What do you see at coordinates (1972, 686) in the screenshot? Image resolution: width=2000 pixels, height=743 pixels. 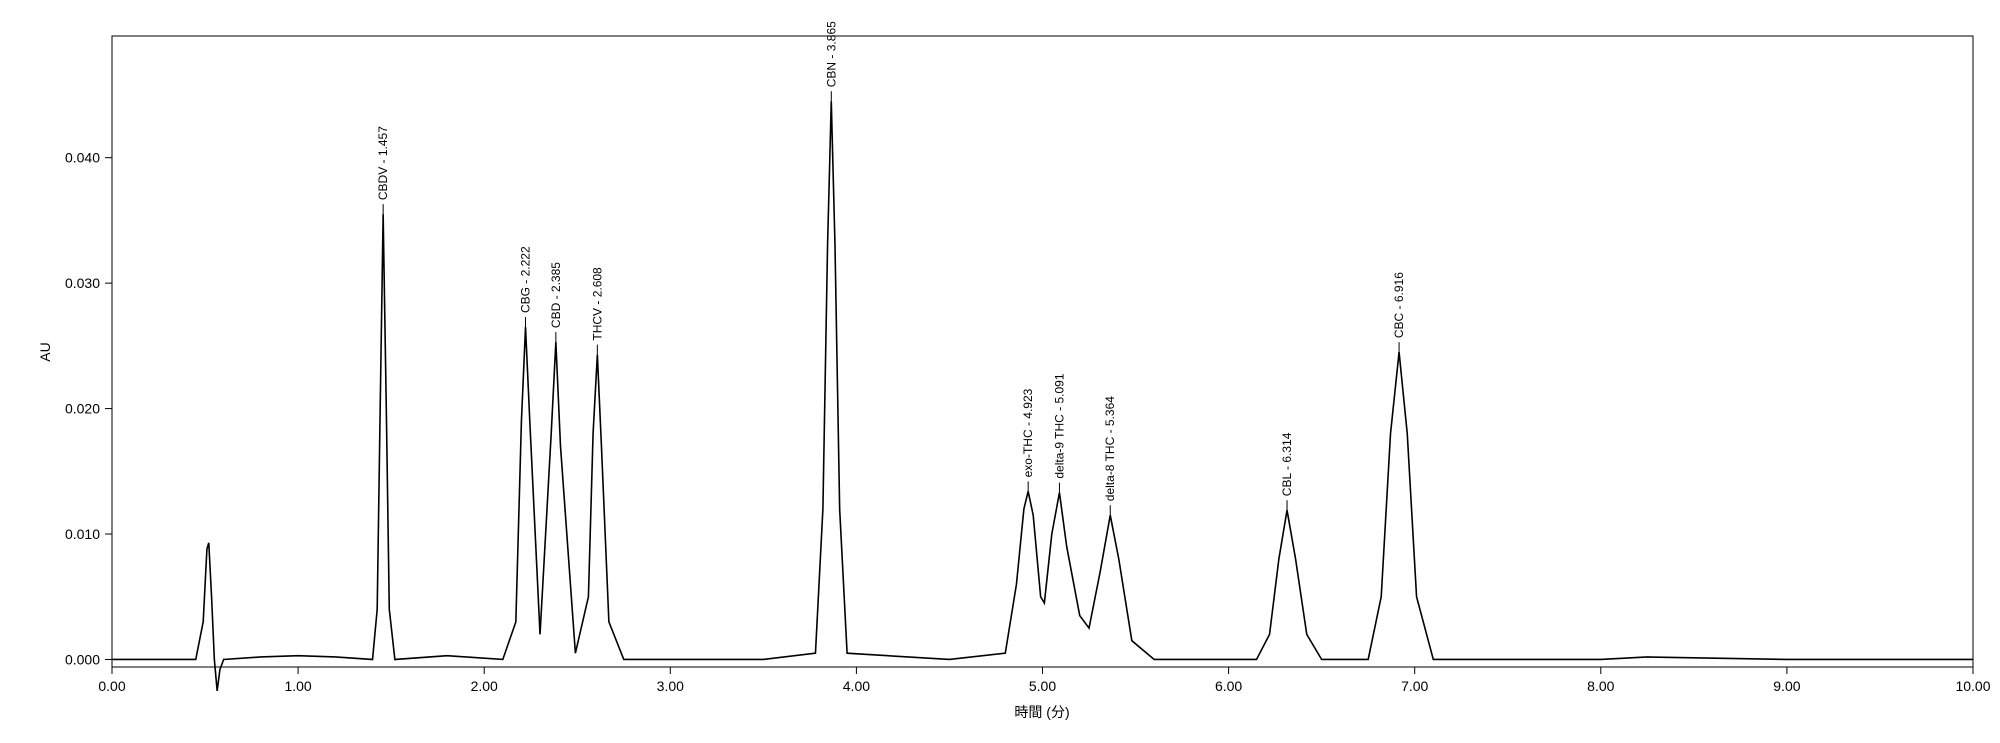 I see `x-tick-label: 10.00` at bounding box center [1972, 686].